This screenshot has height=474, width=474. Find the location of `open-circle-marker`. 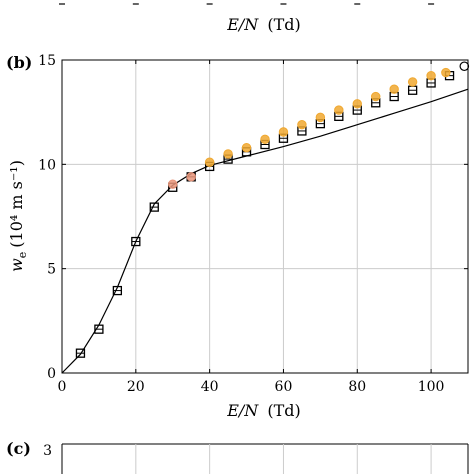

open-circle-marker is located at coordinates (464, 66).